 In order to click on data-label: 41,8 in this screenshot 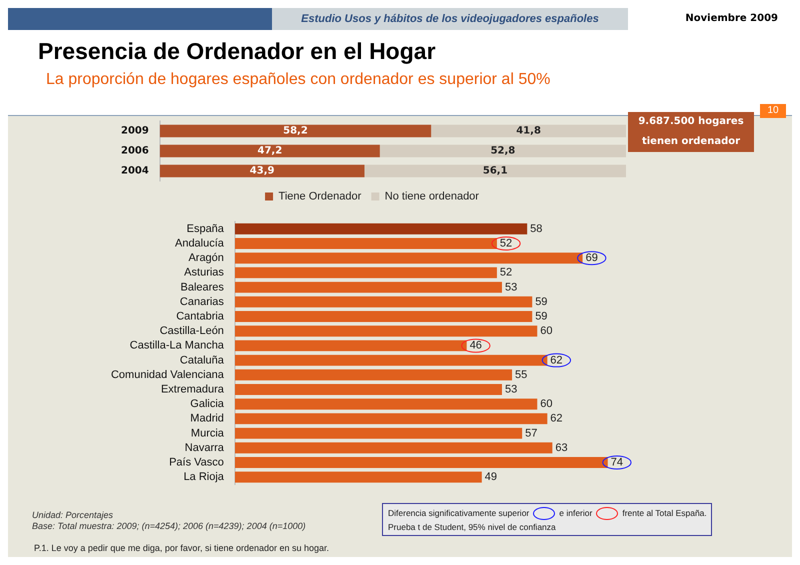, I will do `click(528, 131)`.